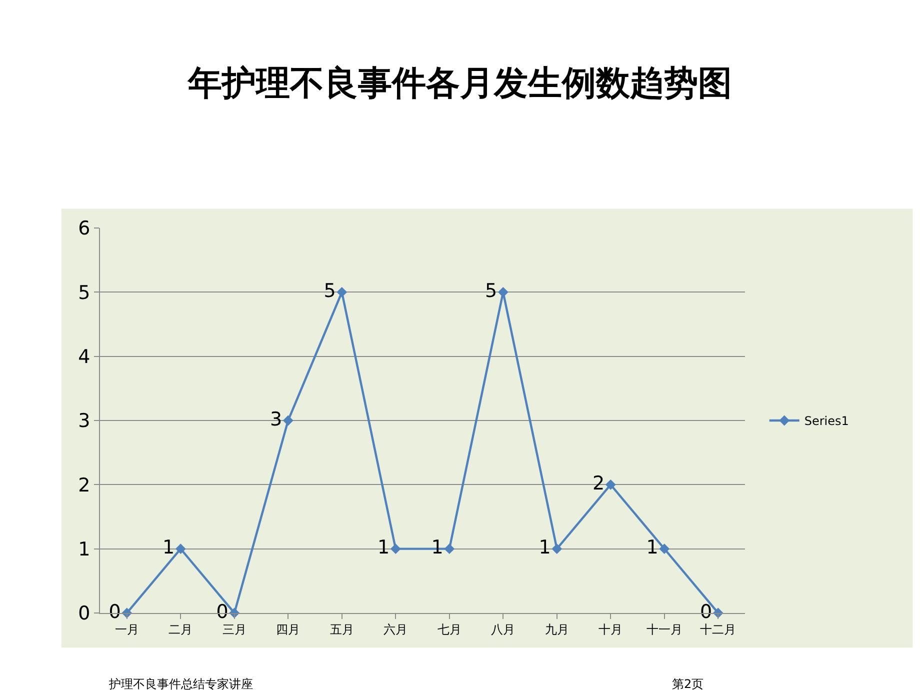 The width and height of the screenshot is (920, 690). Describe the element at coordinates (396, 629) in the screenshot. I see `x-tick-label: 六月` at that location.